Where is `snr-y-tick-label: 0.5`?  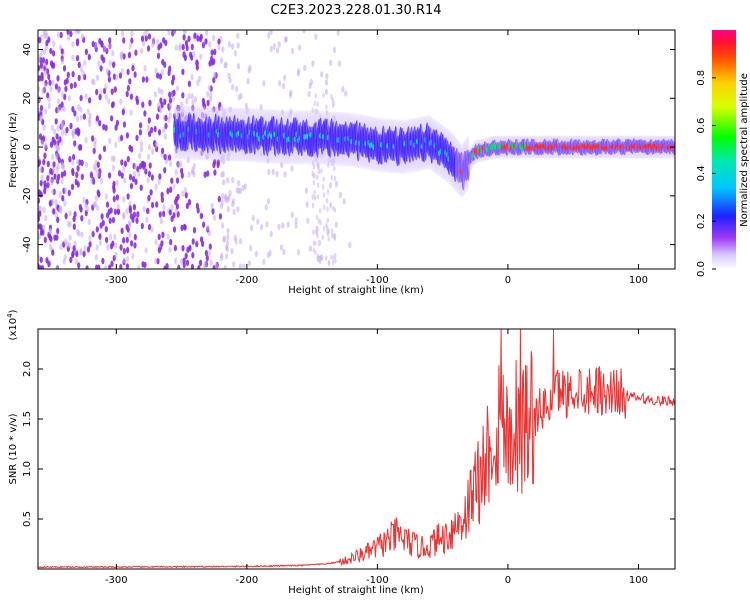
snr-y-tick-label: 0.5 is located at coordinates (27, 519).